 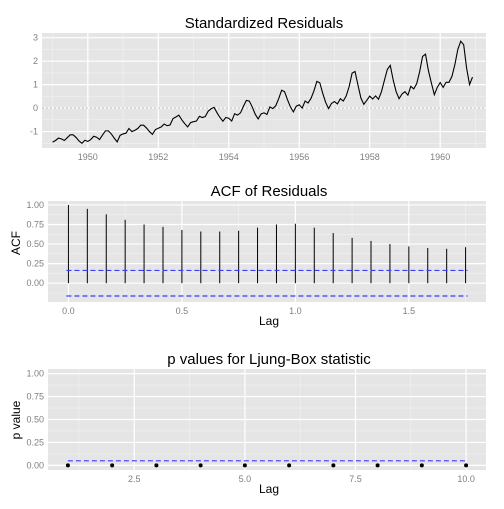 I want to click on acf-y-tick-label: 1.00, so click(x=35, y=205).